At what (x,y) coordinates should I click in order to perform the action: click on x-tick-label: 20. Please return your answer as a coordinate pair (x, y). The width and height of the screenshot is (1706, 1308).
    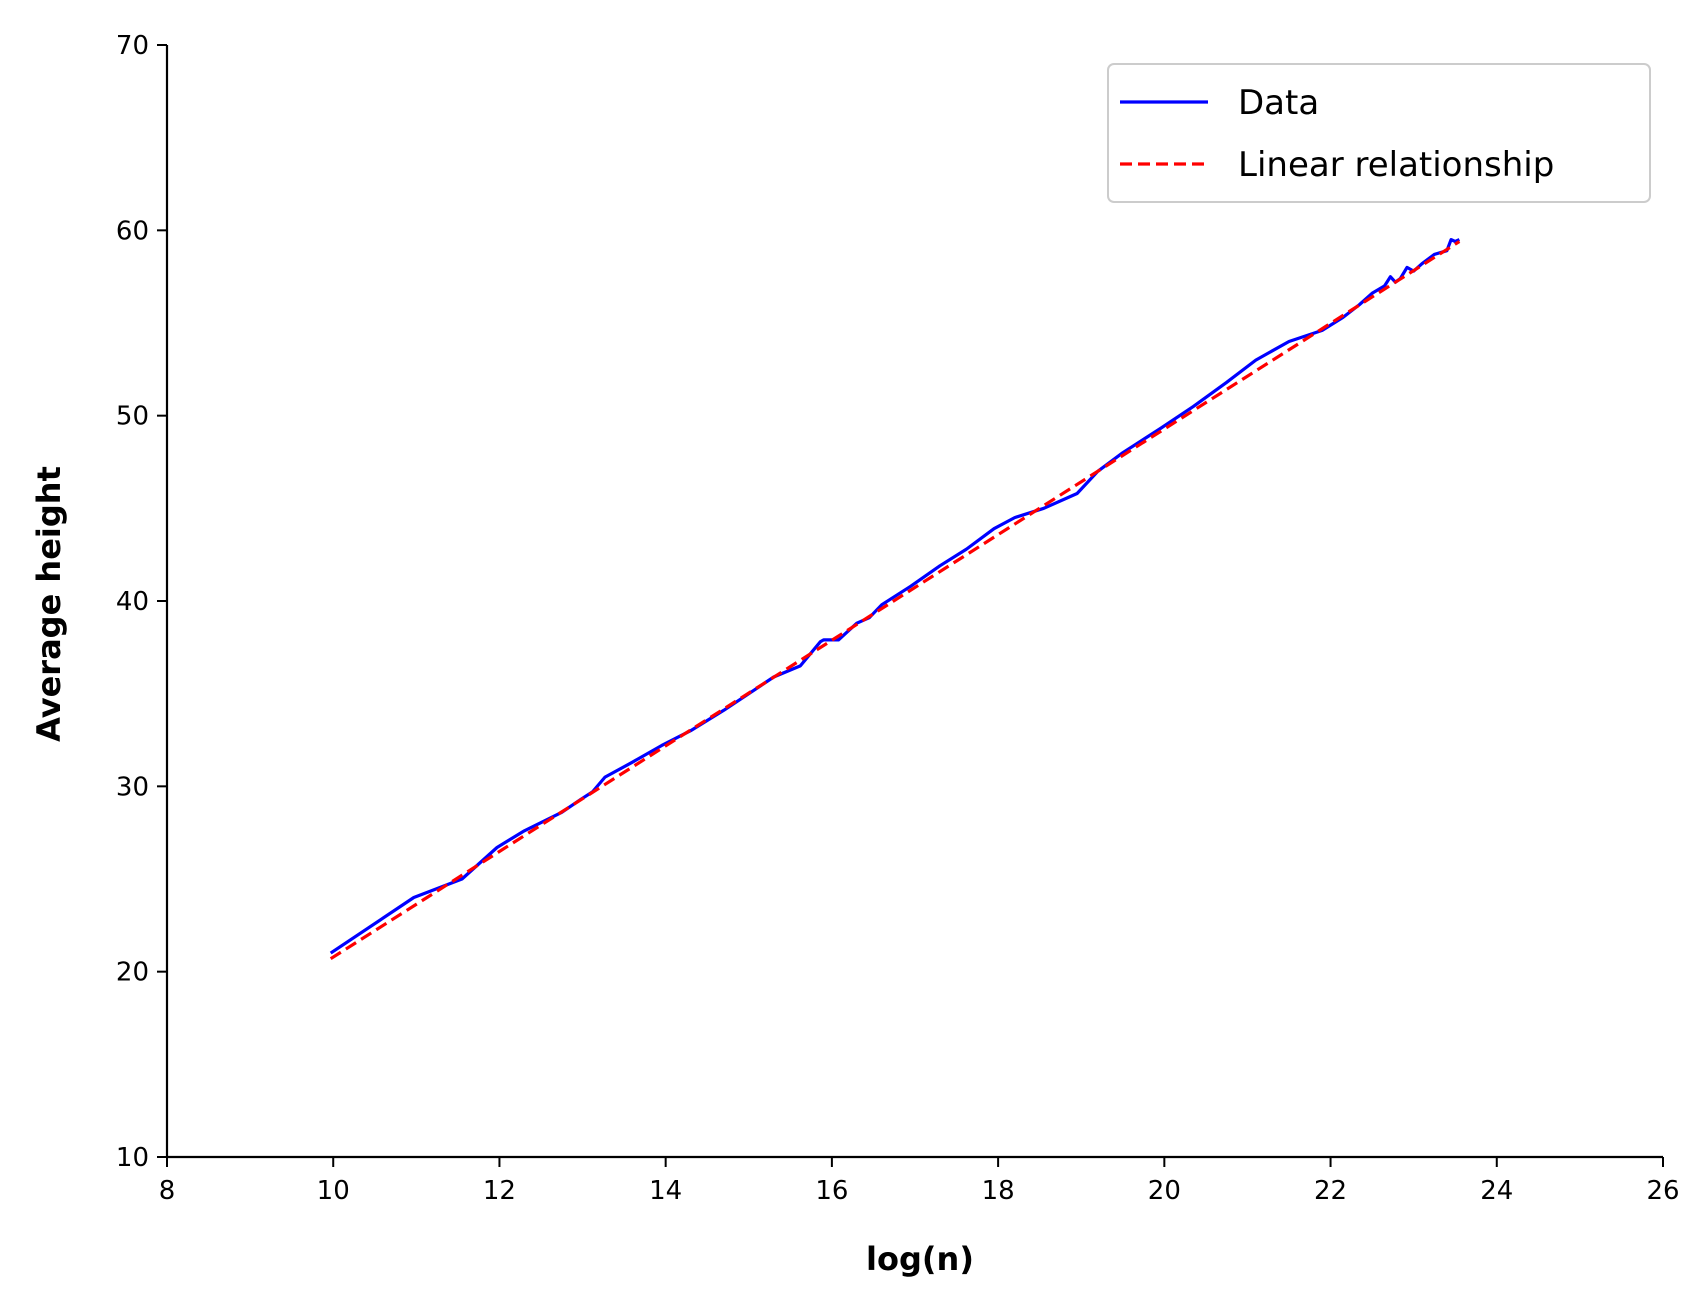
    Looking at the image, I should click on (1164, 1191).